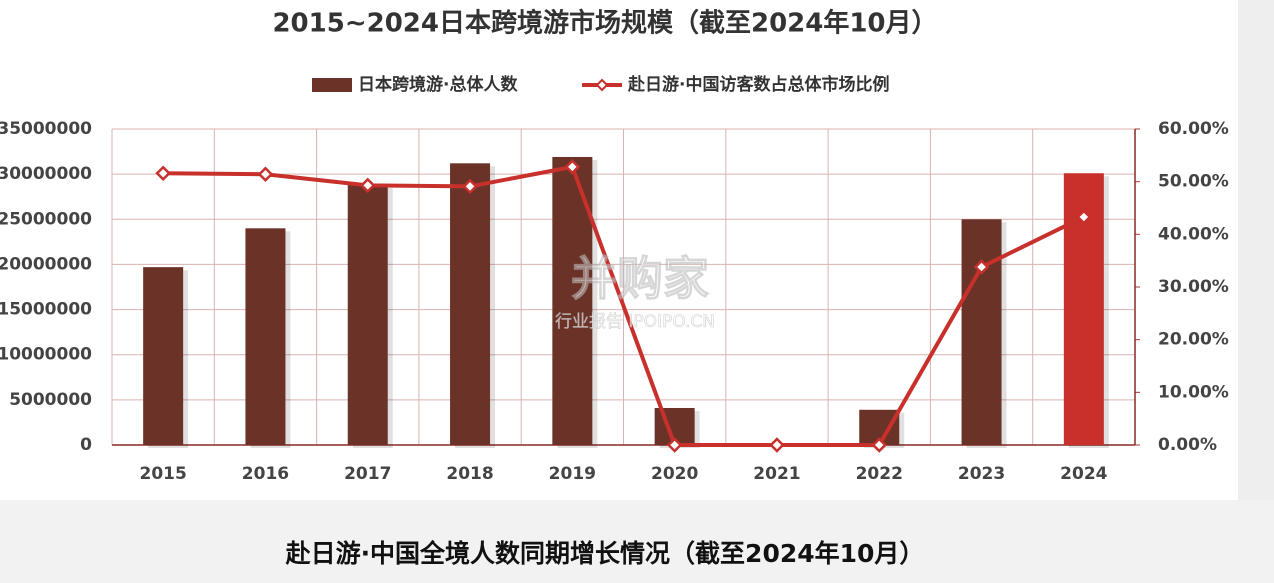 This screenshot has height=583, width=1274. What do you see at coordinates (1256, 291) in the screenshot?
I see `side-panel` at bounding box center [1256, 291].